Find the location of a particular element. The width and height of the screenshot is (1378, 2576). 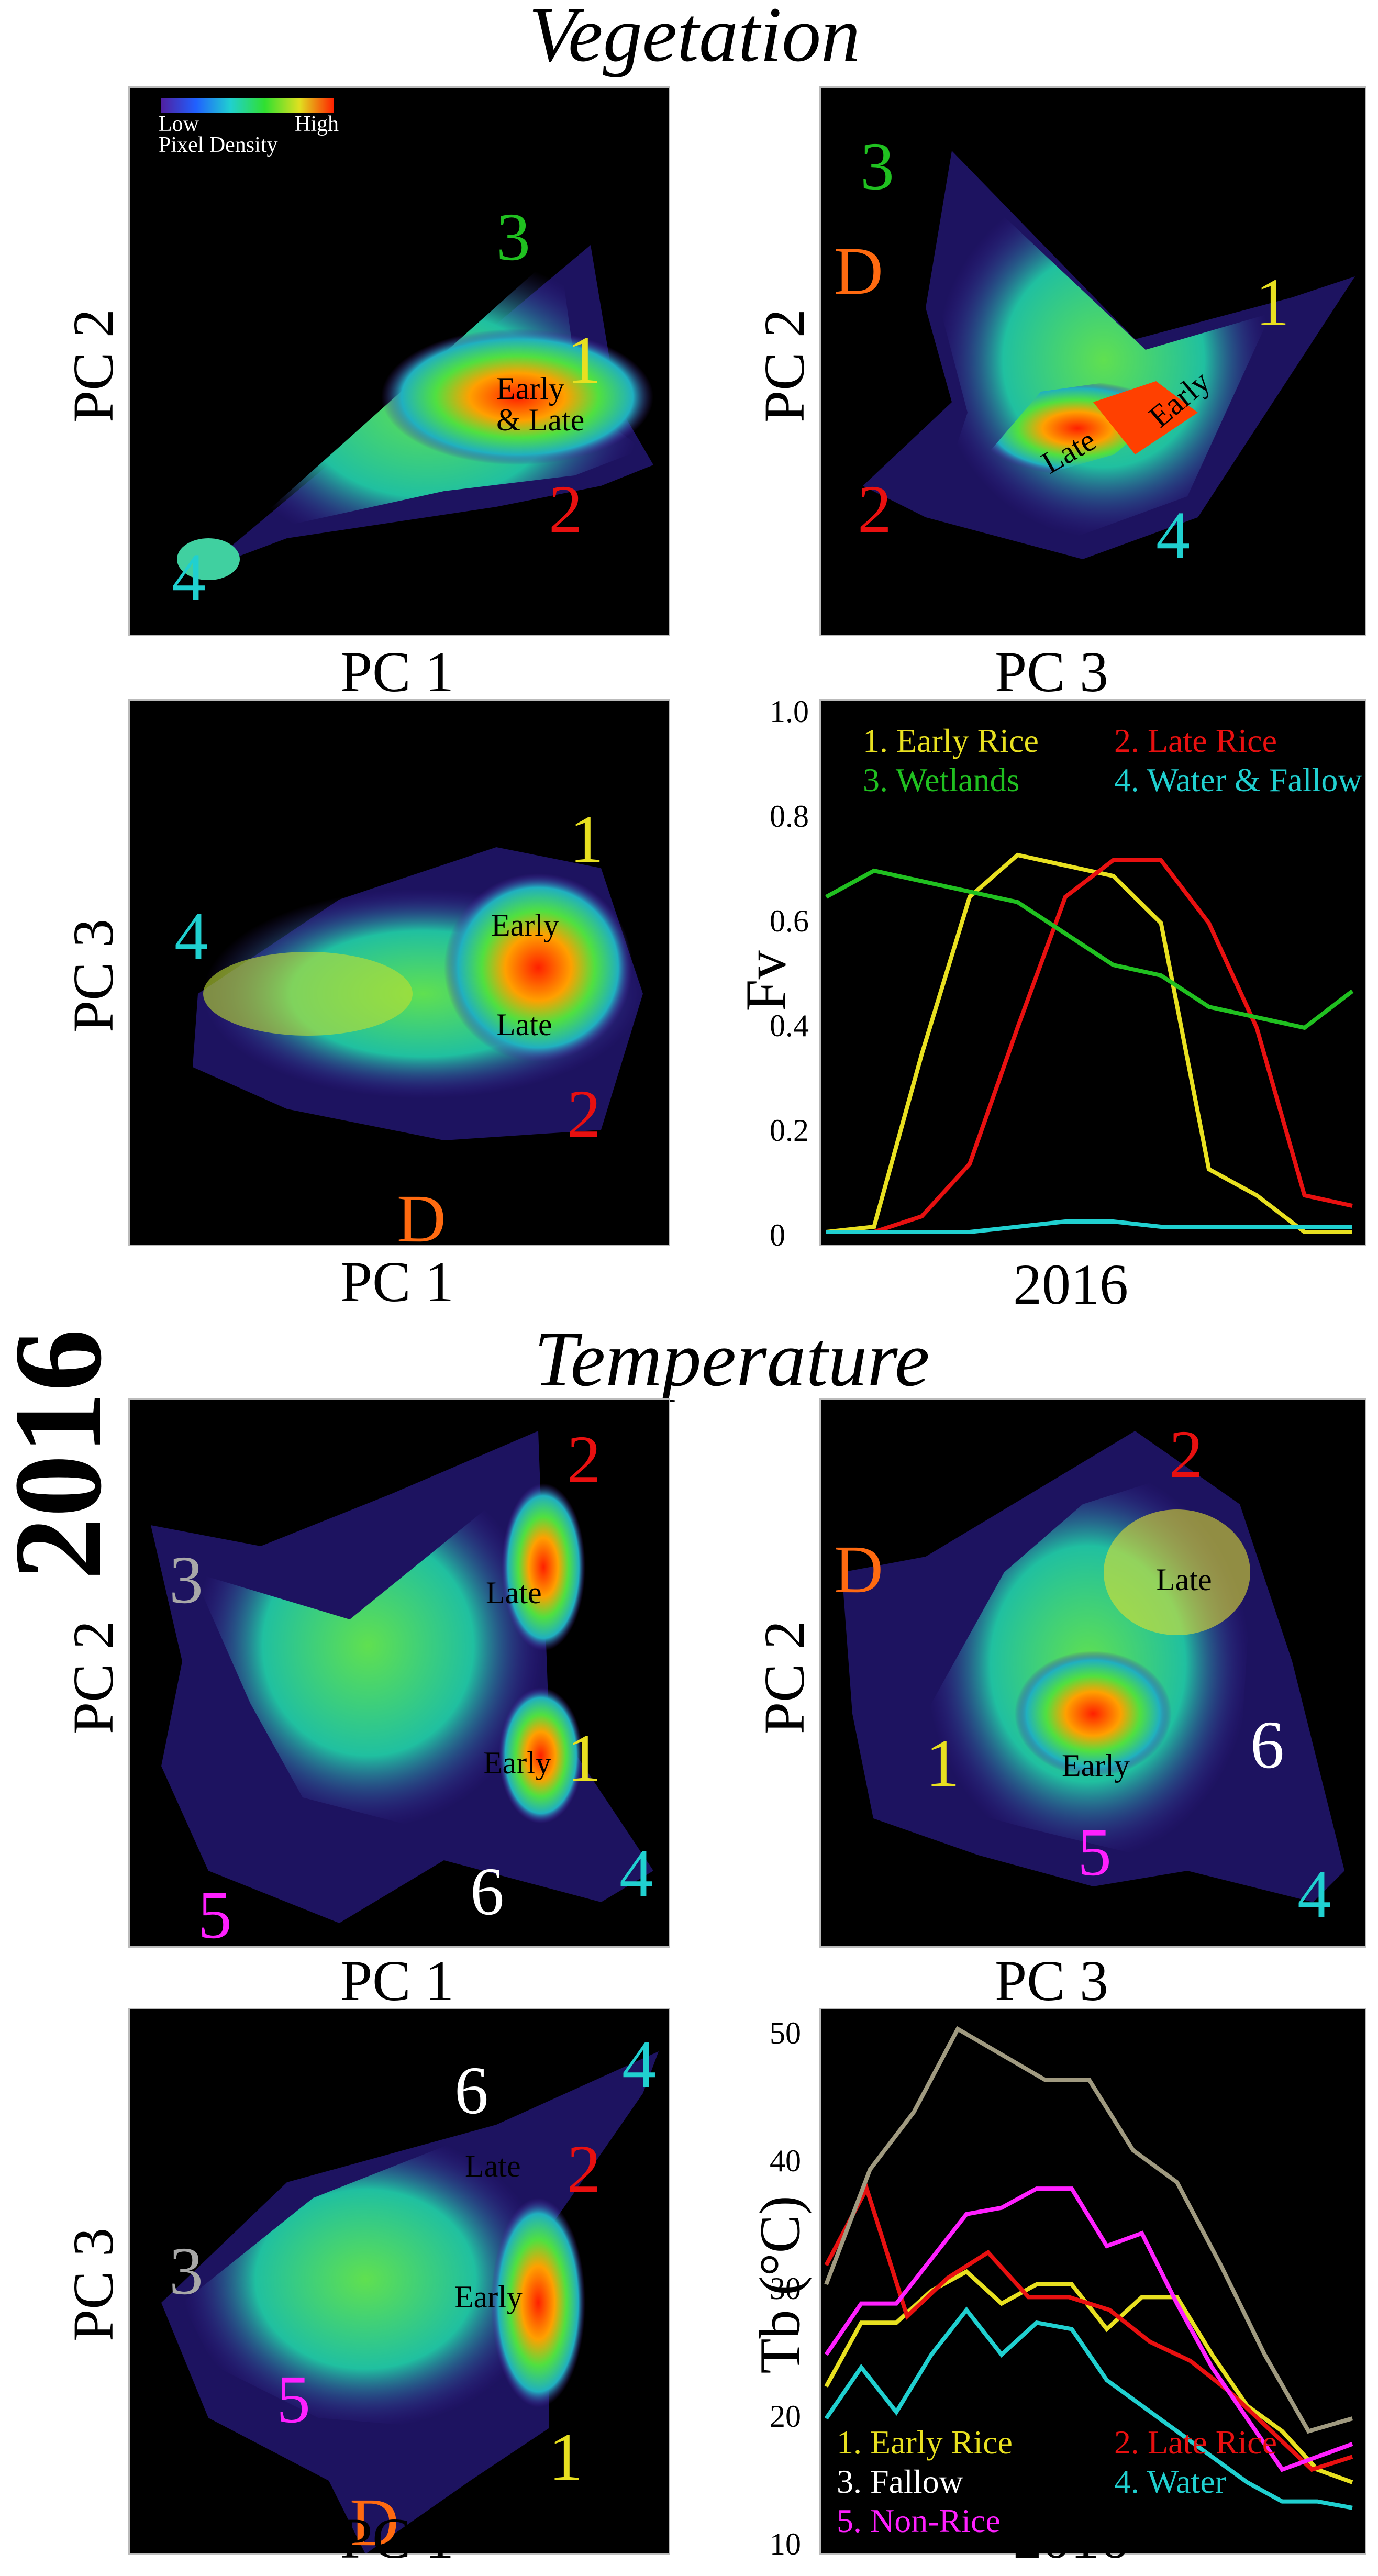

tb-xlabel: 2016 is located at coordinates (1070, 2538).